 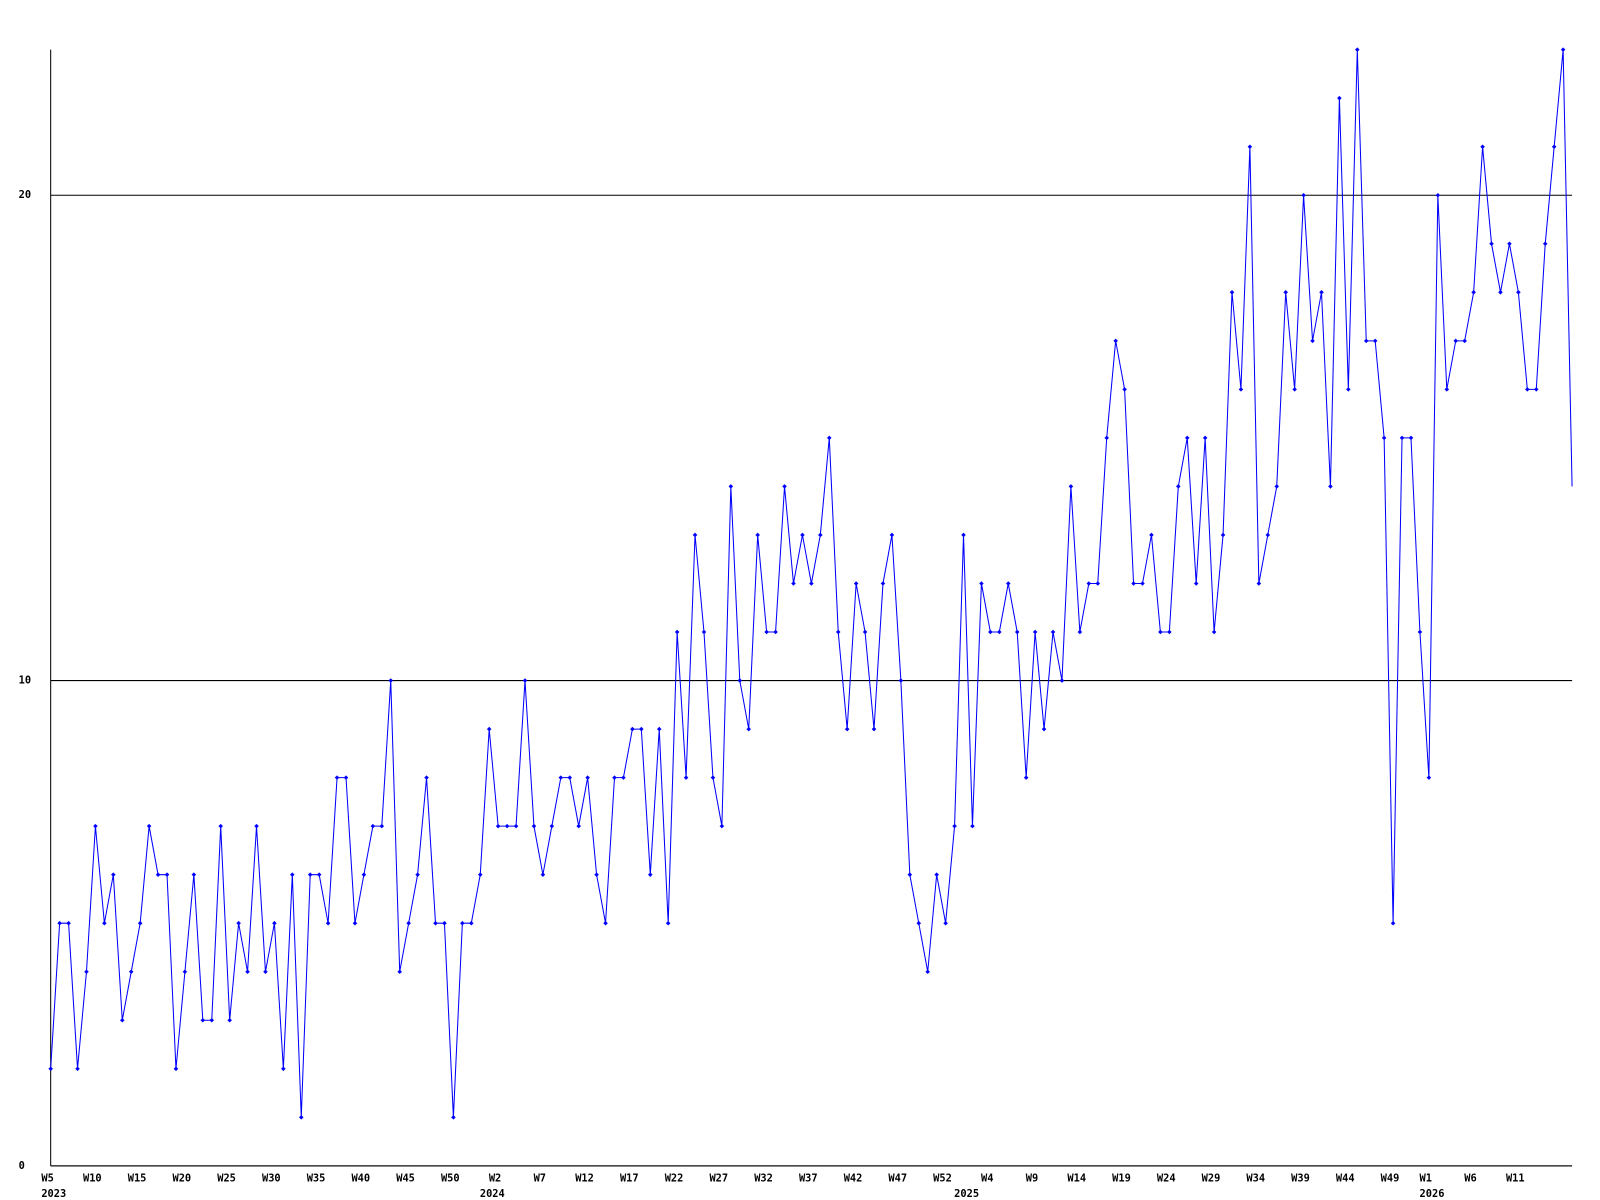 I want to click on x-tick-label: W1, so click(x=1426, y=1178).